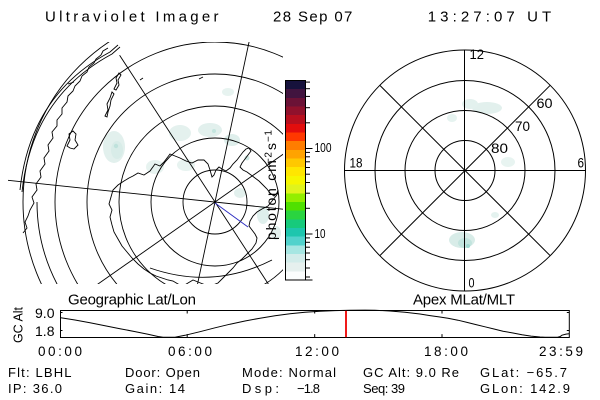  Describe the element at coordinates (472, 283) in the screenshot. I see `svg-text: 0` at that location.